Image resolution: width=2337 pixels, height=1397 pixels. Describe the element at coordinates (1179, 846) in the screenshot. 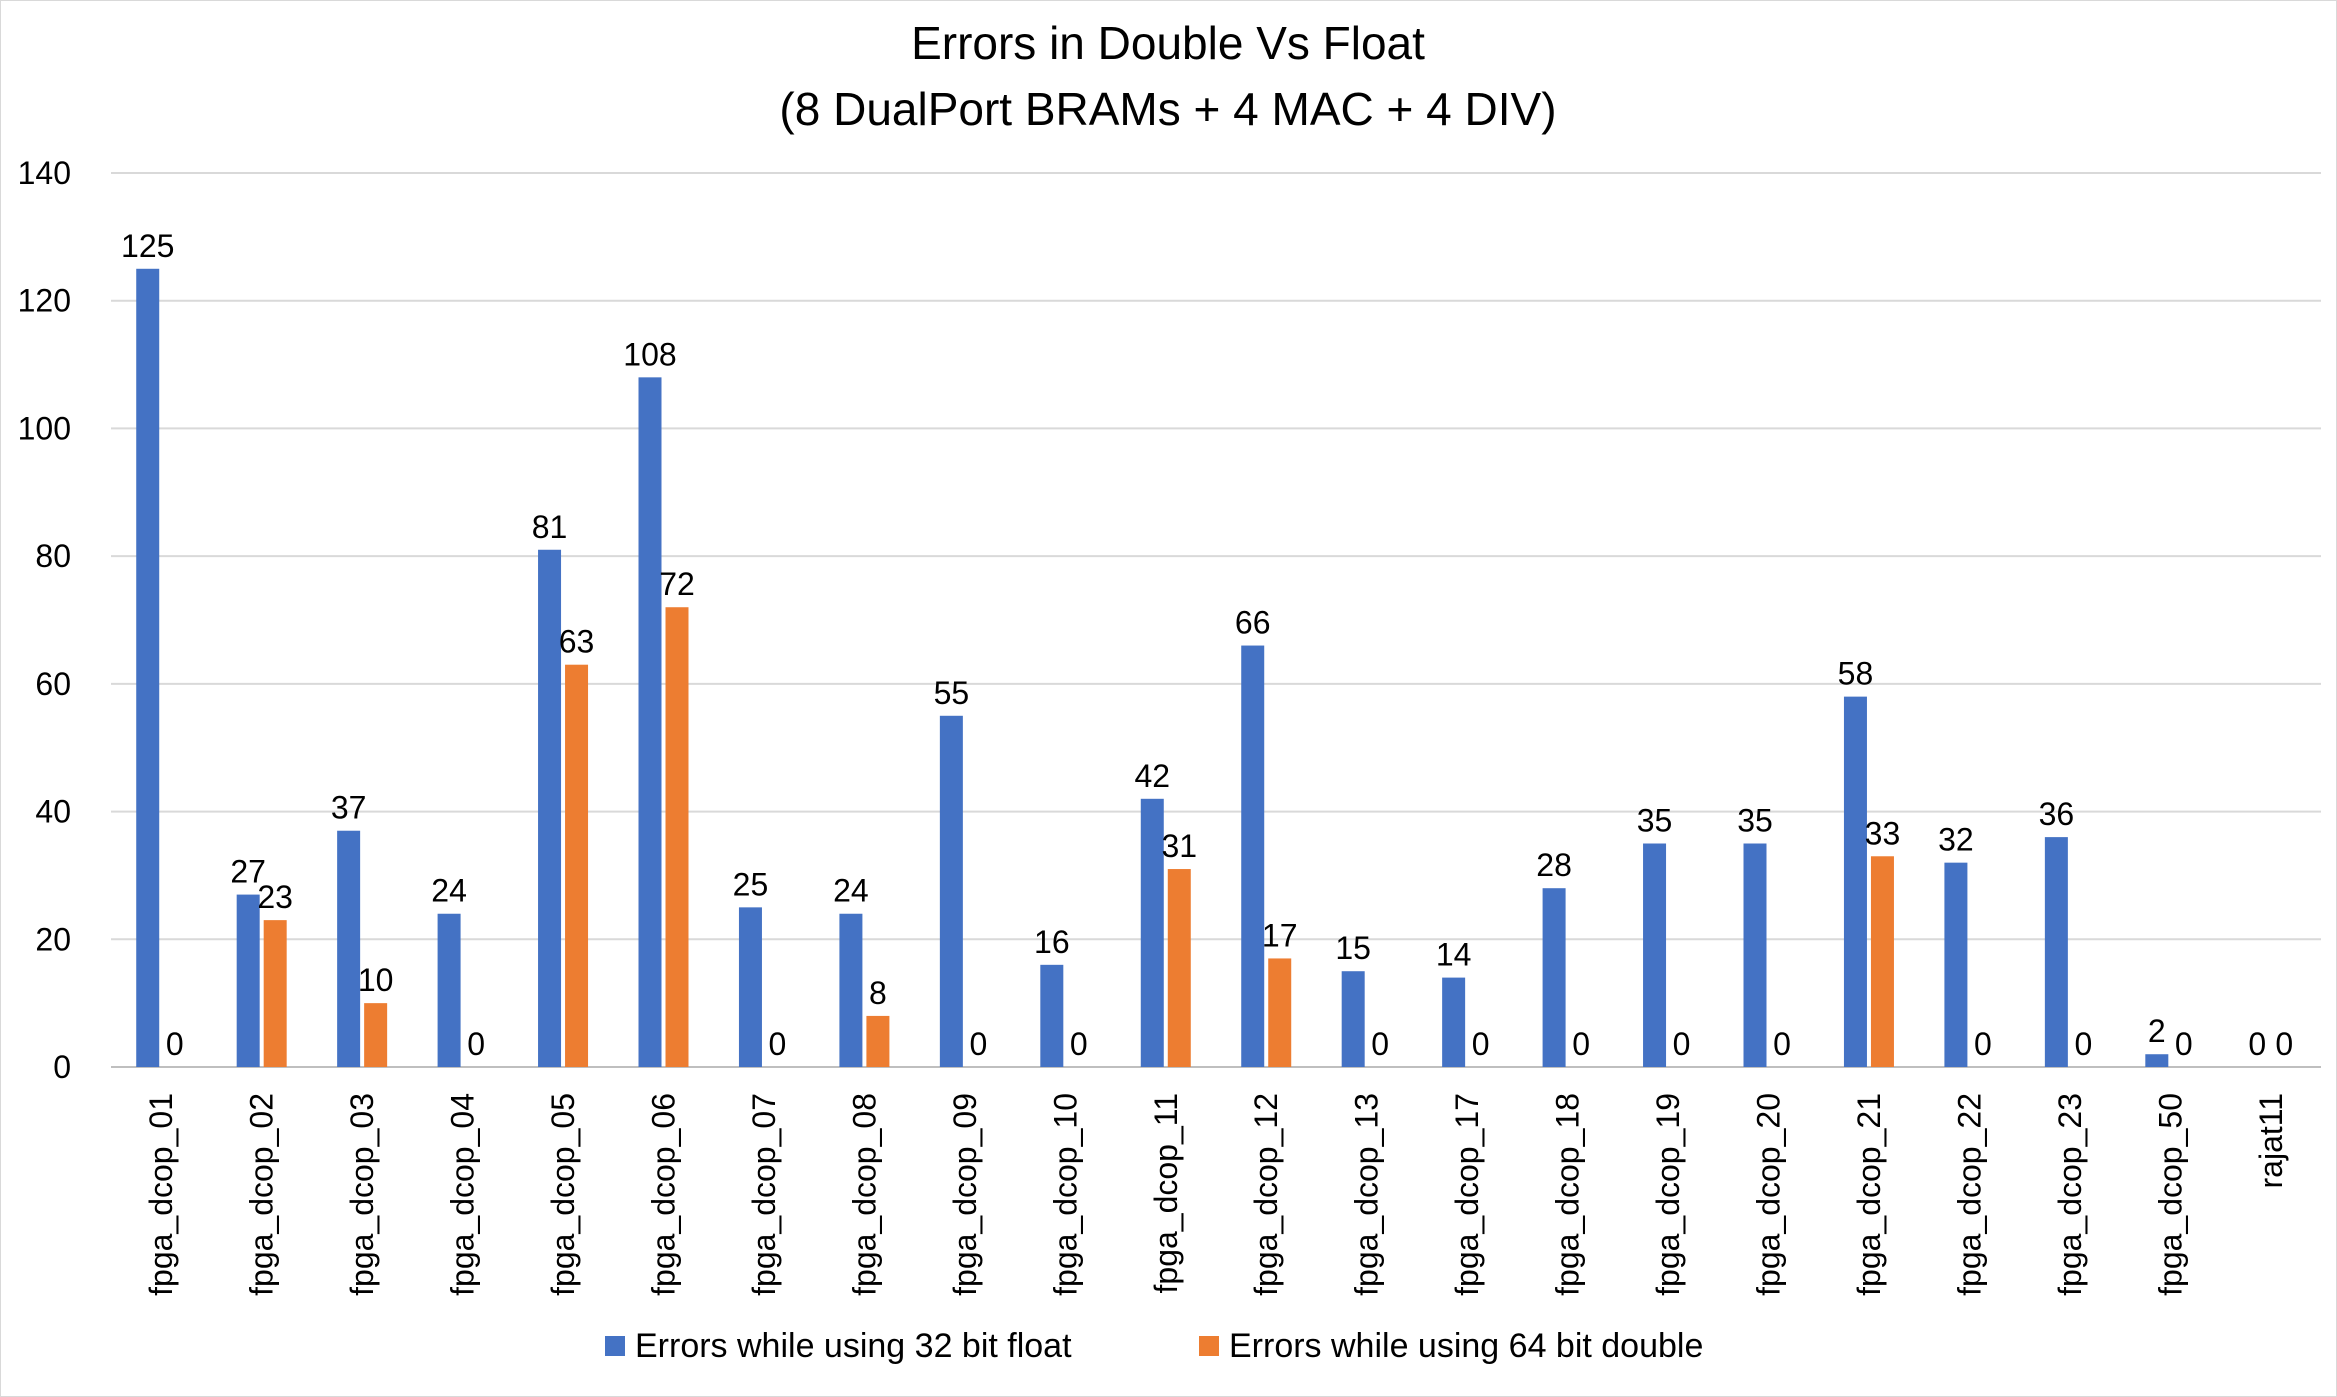

I see `data-label: 31` at that location.